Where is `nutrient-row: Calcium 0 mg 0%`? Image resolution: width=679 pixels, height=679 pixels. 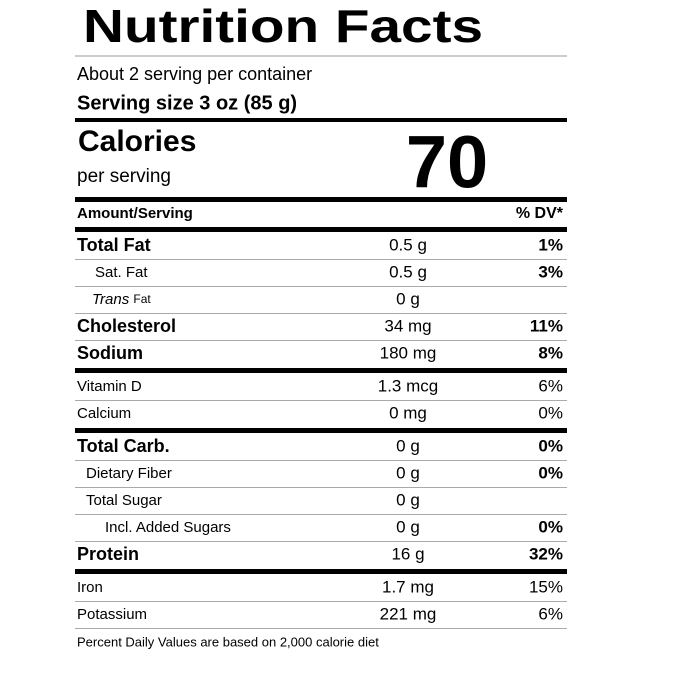
nutrient-row: Calcium 0 mg 0% is located at coordinates (320, 412).